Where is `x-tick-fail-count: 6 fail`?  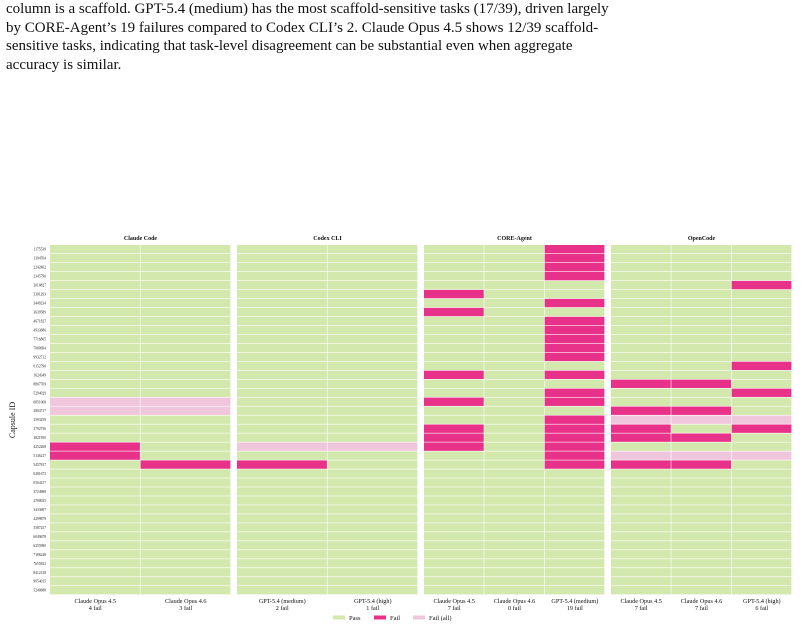
x-tick-fail-count: 6 fail is located at coordinates (761, 608).